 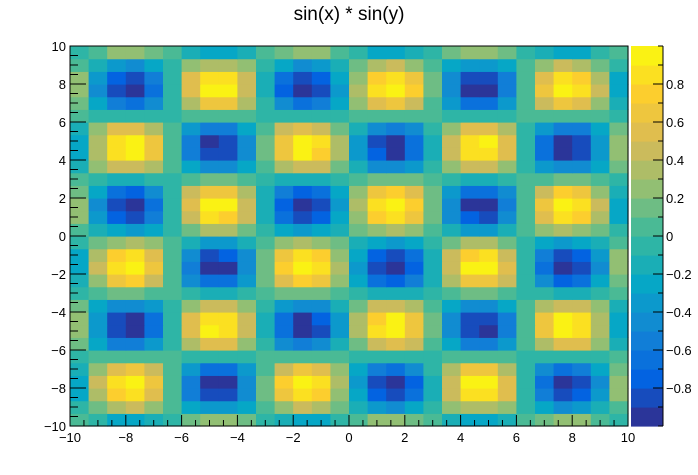 I want to click on y-tick-label: −2, so click(x=58, y=274).